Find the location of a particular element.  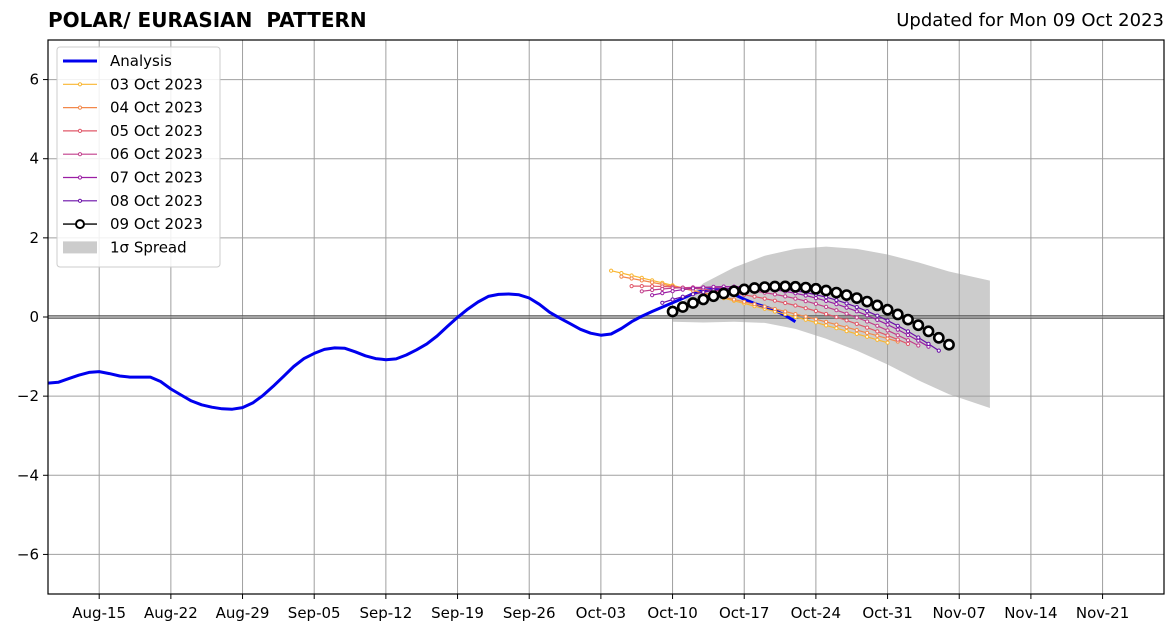

legend-swatch is located at coordinates (80, 247).